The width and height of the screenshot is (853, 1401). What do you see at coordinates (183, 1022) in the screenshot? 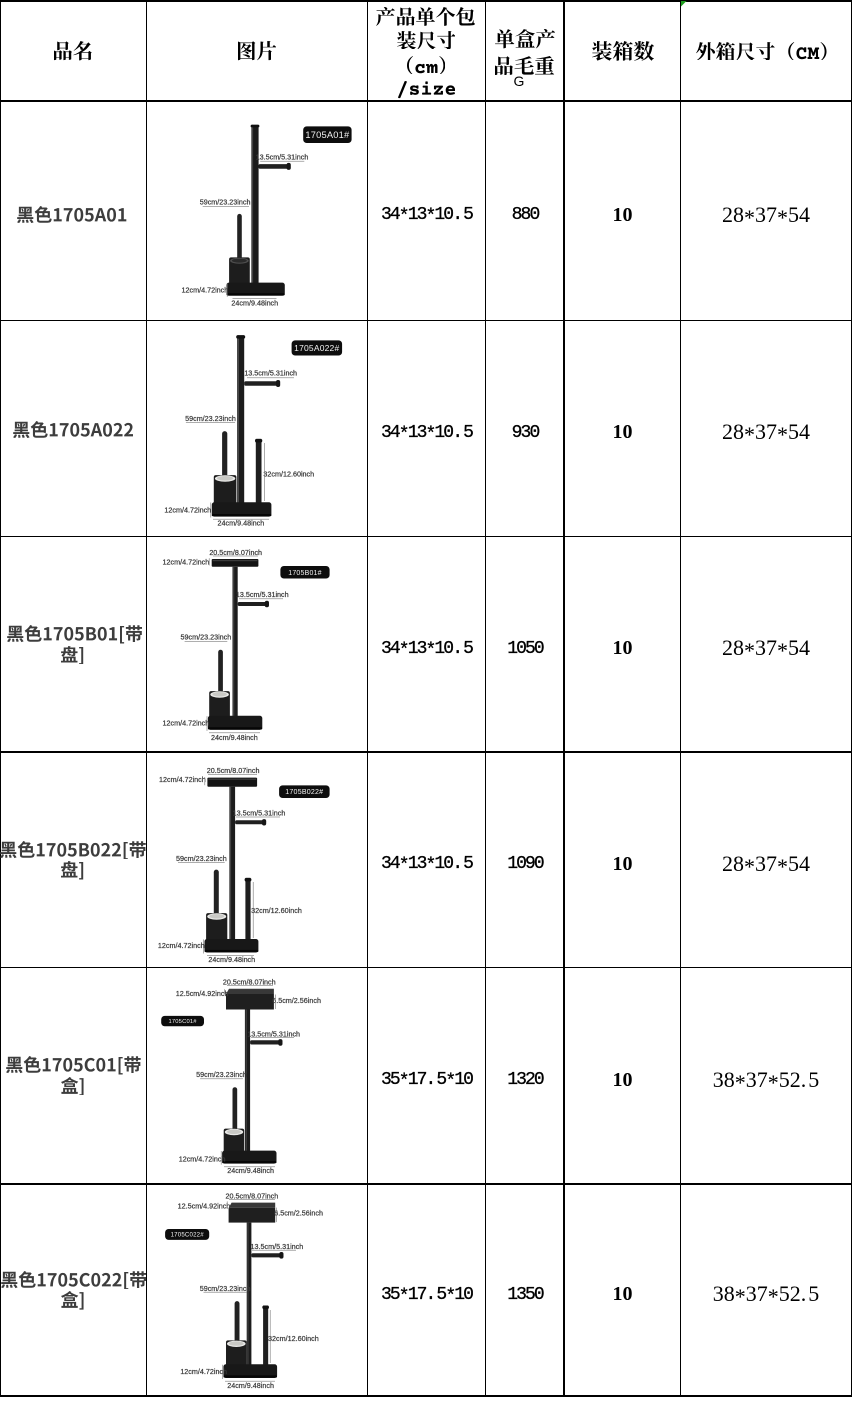
I see `svg-text: 1705C01#` at bounding box center [183, 1022].